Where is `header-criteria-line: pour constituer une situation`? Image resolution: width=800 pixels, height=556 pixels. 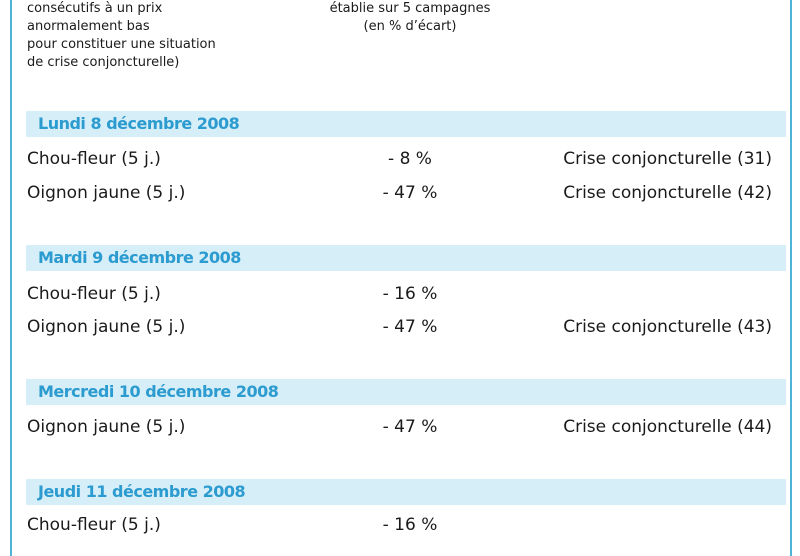 header-criteria-line: pour constituer une situation is located at coordinates (121, 44).